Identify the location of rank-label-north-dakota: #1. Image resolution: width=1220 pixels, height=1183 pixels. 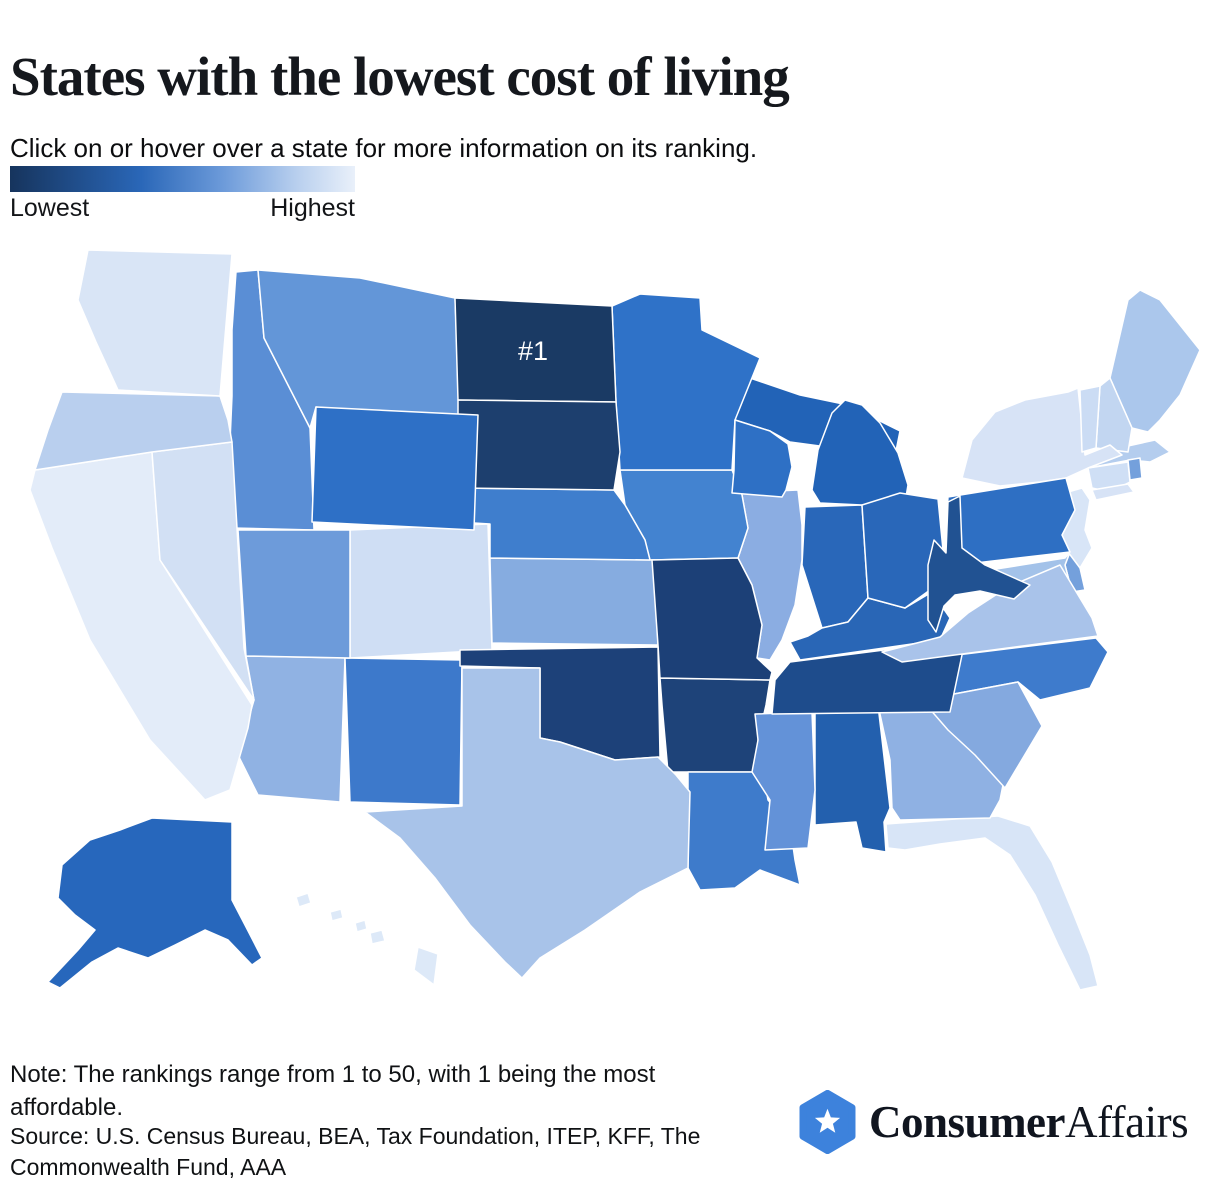
(533, 351).